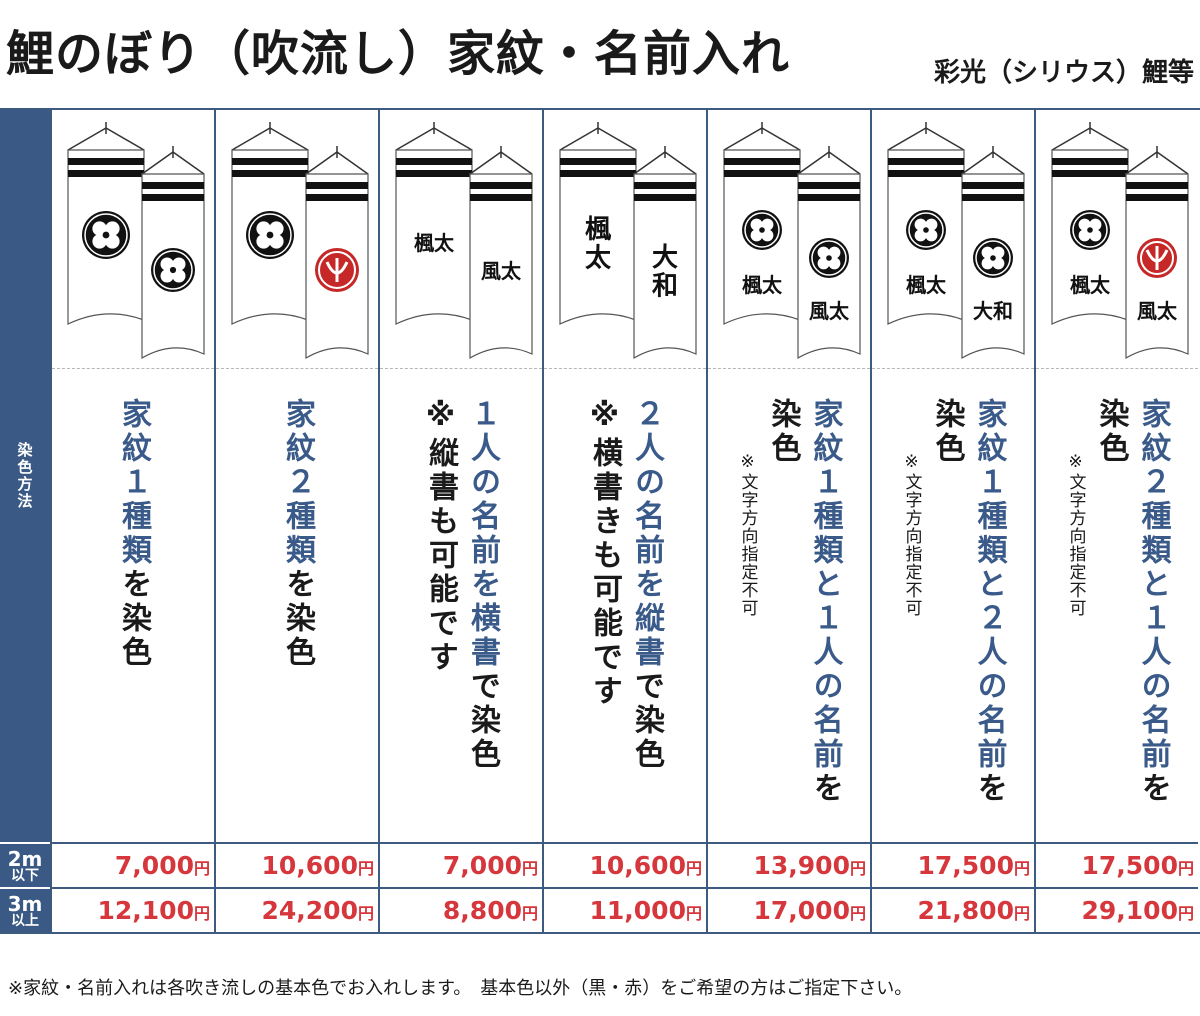 This screenshot has height=1016, width=1200. I want to click on price-3m-value: 24,200, so click(309, 910).